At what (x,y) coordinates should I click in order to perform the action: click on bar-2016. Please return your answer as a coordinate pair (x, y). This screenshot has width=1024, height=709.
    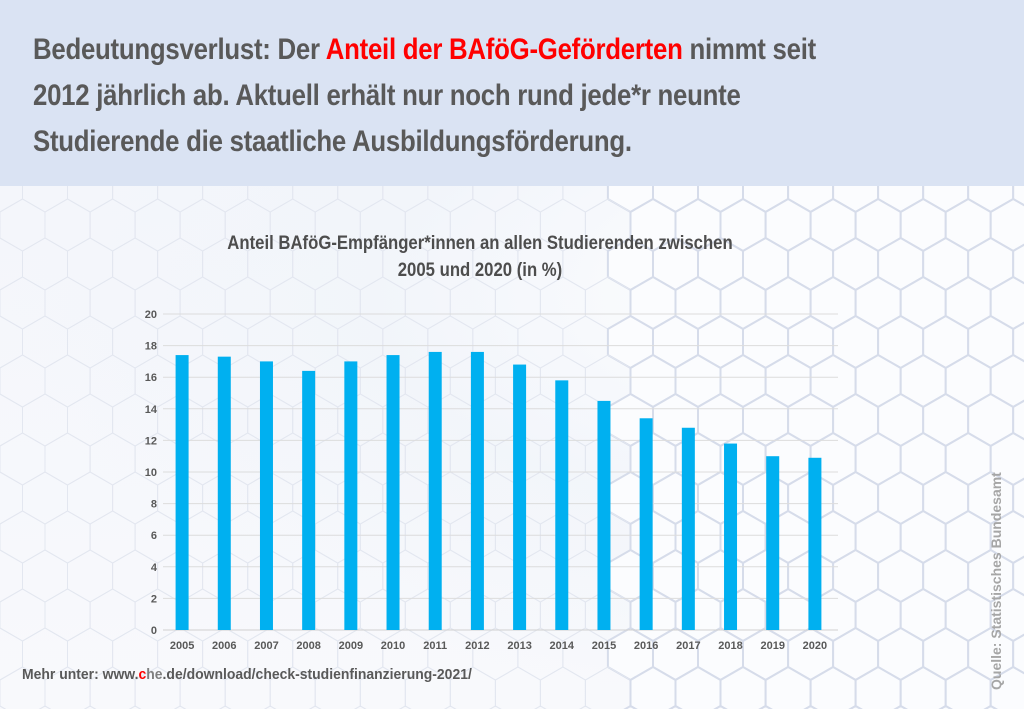
    Looking at the image, I should click on (646, 524).